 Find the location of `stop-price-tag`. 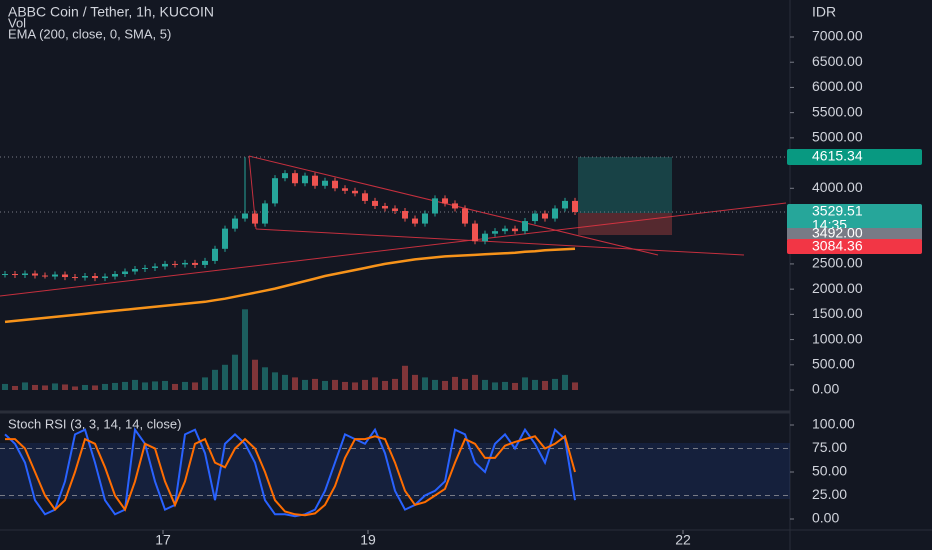

stop-price-tag is located at coordinates (854, 246).